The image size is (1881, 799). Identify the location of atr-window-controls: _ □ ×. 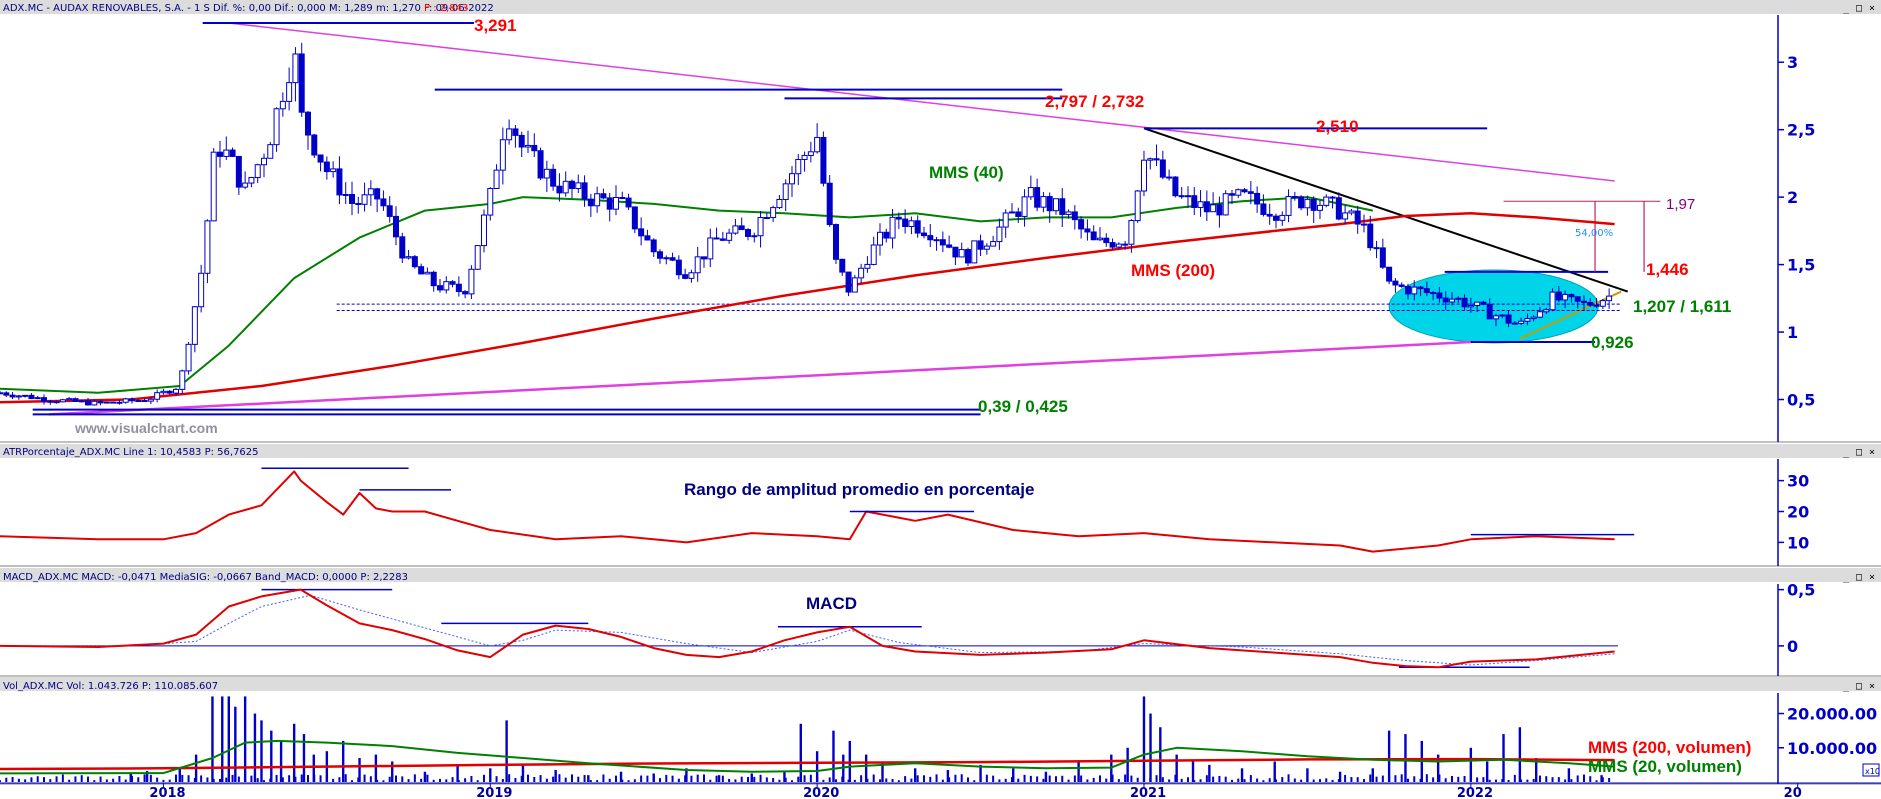
(1859, 452).